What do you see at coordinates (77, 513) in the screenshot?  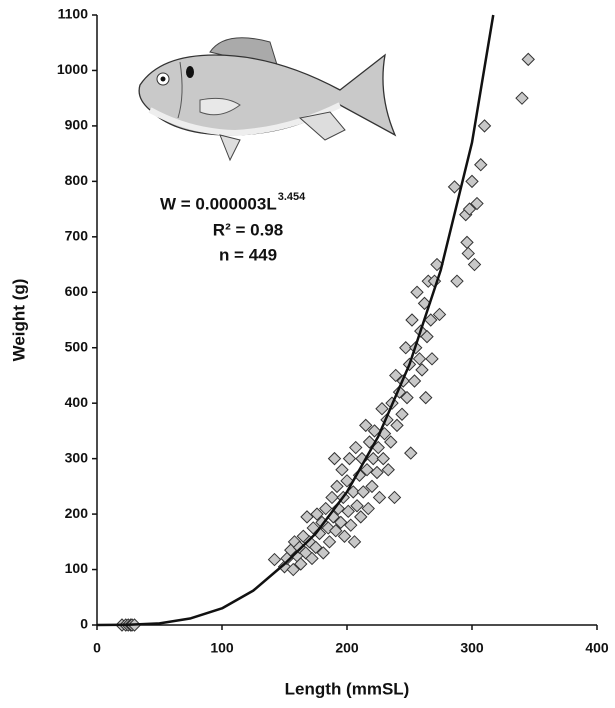 I see `y-tick-label: 200` at bounding box center [77, 513].